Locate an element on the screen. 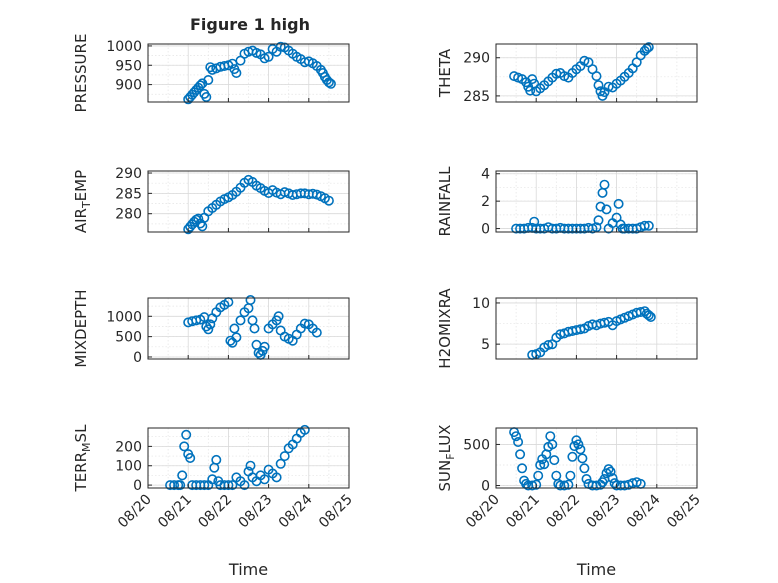  y-axis-label: PRESSURE is located at coordinates (81, 73).